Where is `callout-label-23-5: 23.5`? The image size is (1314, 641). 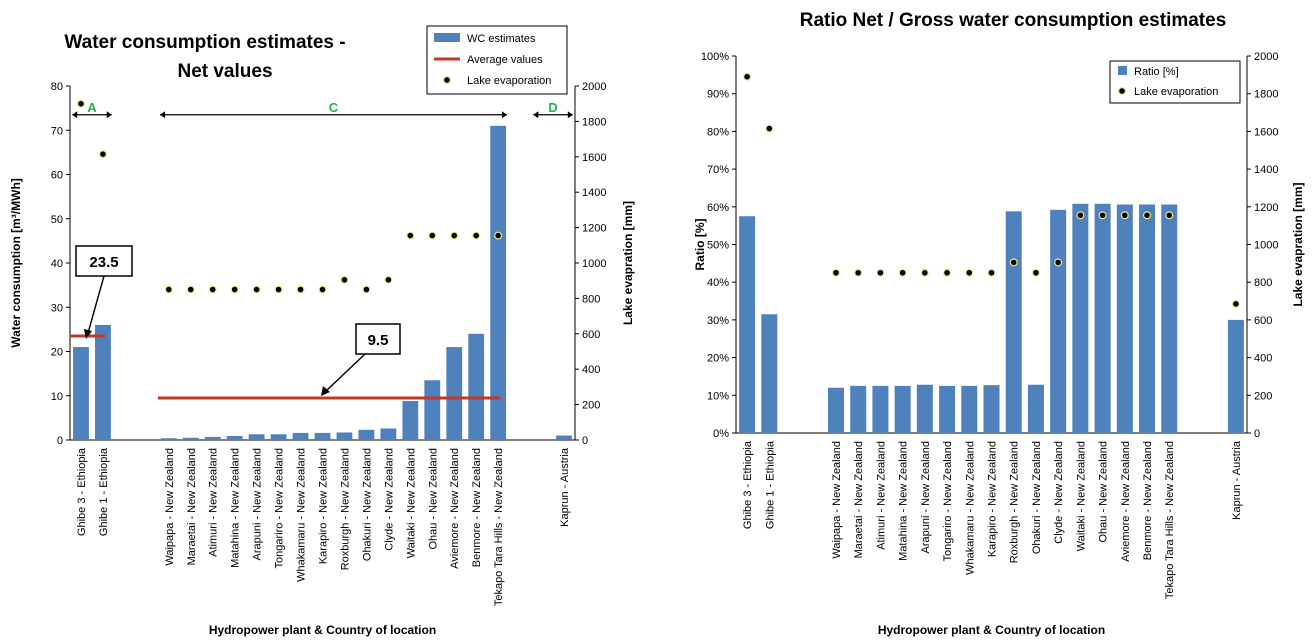 callout-label-23-5: 23.5 is located at coordinates (103, 262).